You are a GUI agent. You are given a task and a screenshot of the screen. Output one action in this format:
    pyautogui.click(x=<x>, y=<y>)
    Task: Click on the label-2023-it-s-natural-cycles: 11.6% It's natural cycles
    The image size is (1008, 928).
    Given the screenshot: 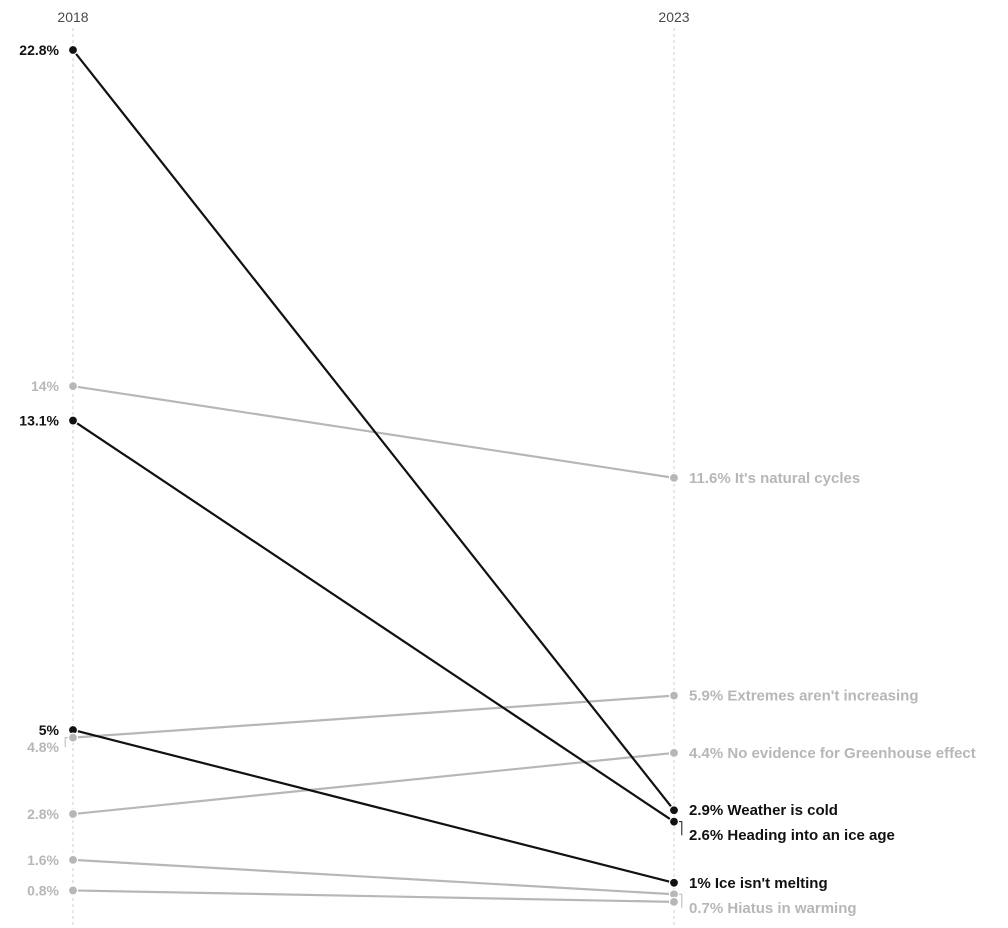 What is the action you would take?
    pyautogui.click(x=774, y=478)
    